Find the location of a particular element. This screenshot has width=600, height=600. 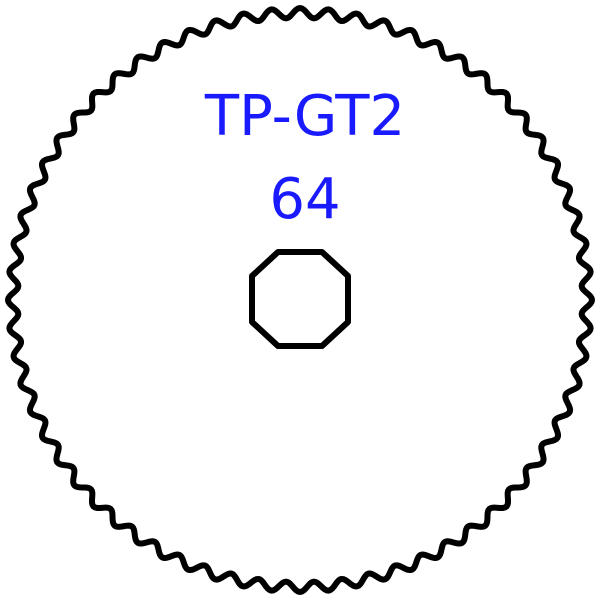

bore-octagon is located at coordinates (300, 299).